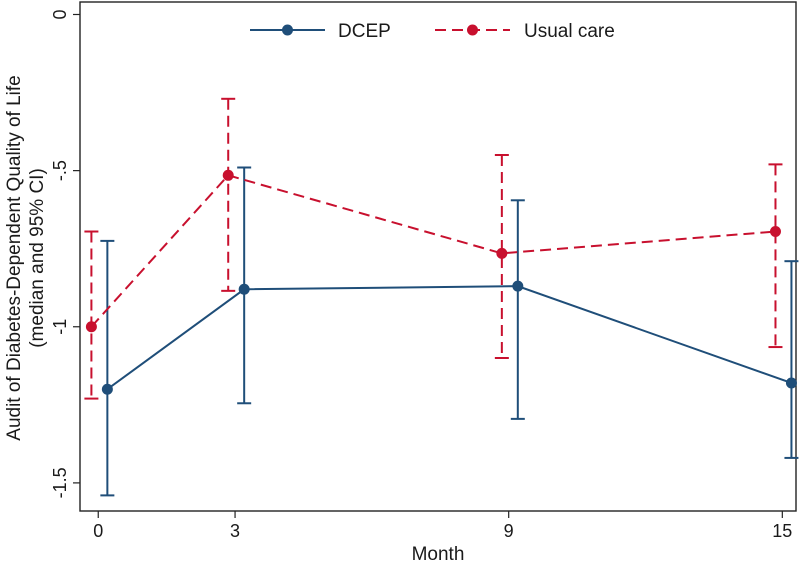 This screenshot has width=800, height=563. I want to click on y-axis-title-line2: (median and 95% CI), so click(37, 258).